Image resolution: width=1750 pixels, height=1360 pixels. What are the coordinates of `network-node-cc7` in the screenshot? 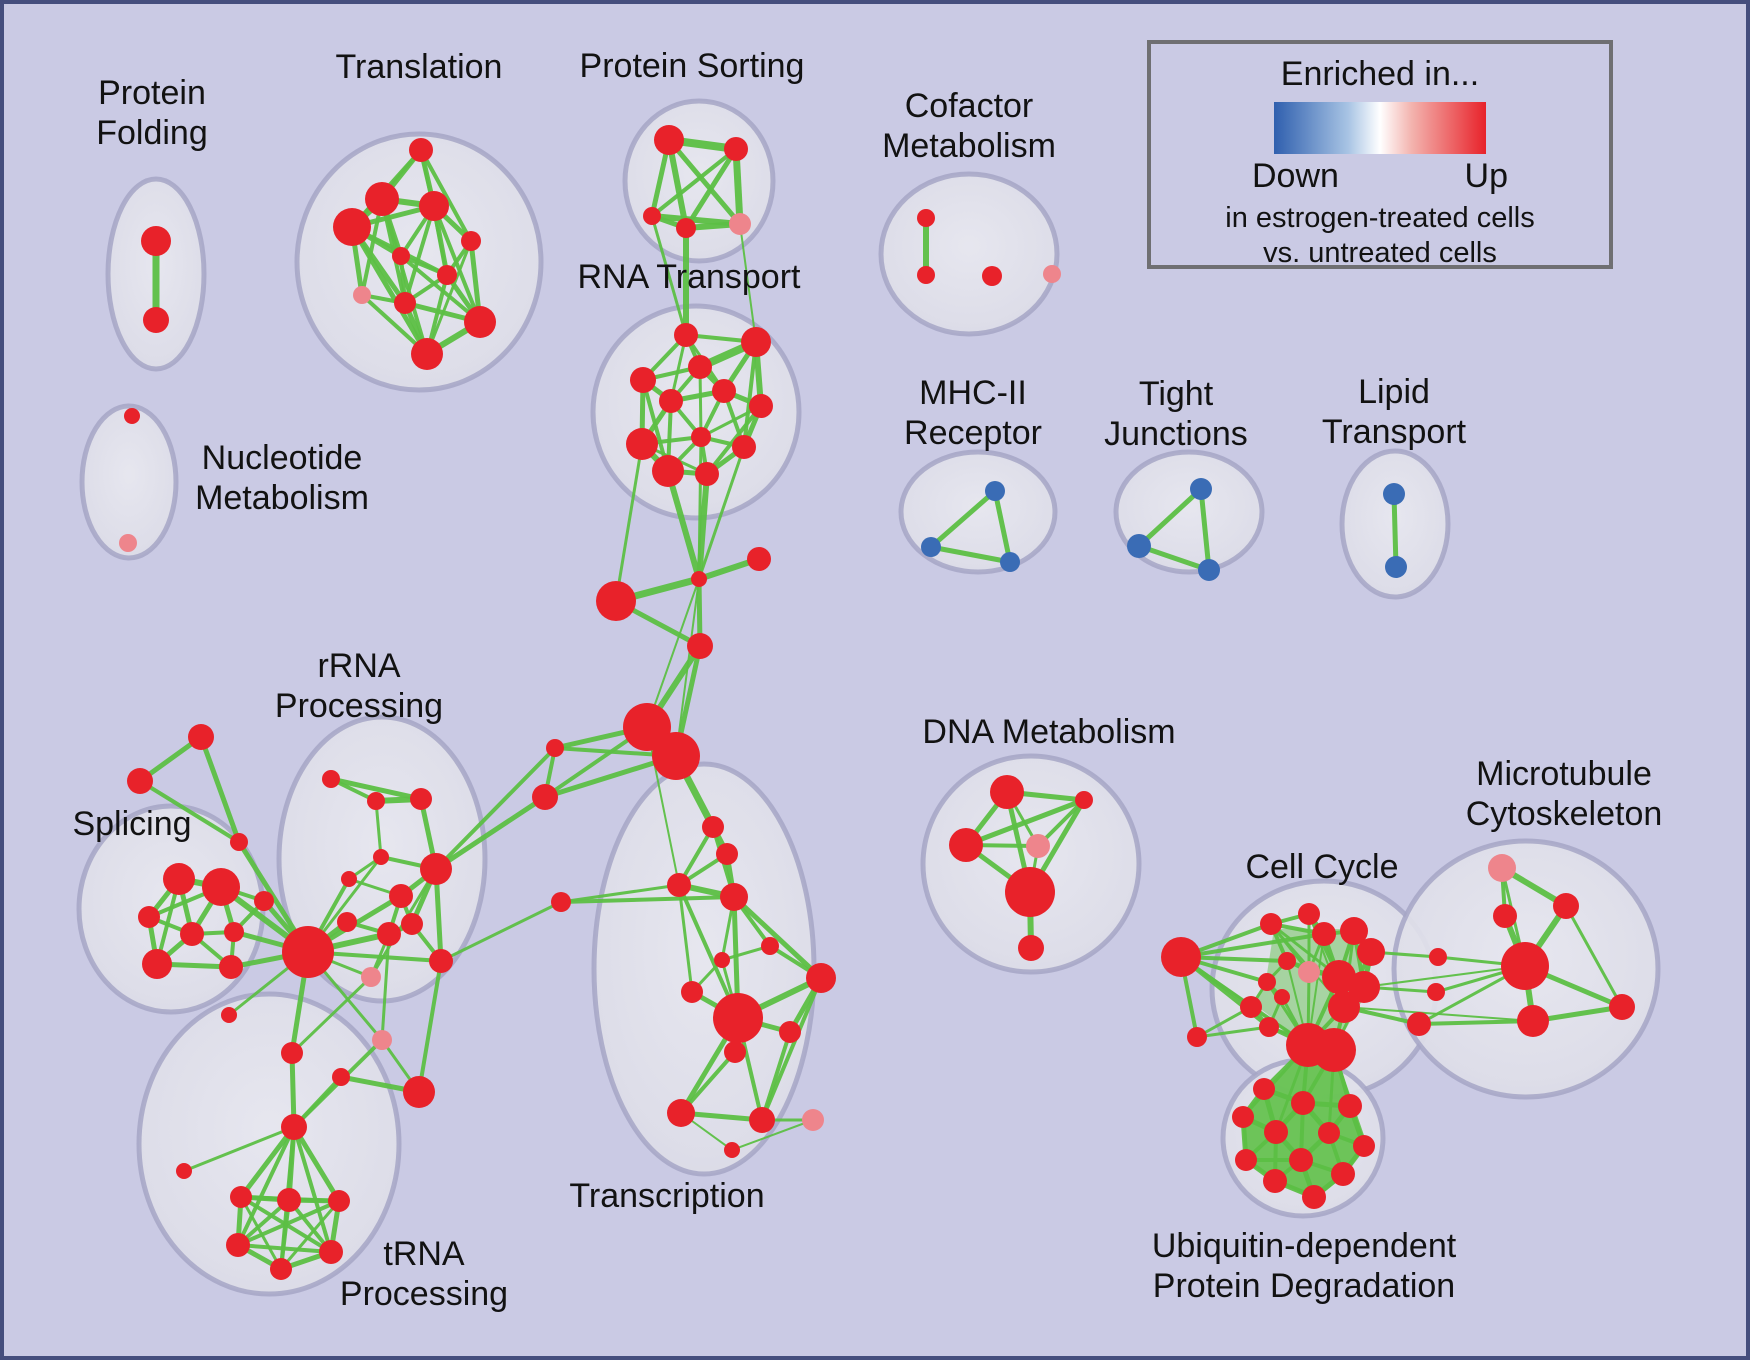 It's located at (1371, 952).